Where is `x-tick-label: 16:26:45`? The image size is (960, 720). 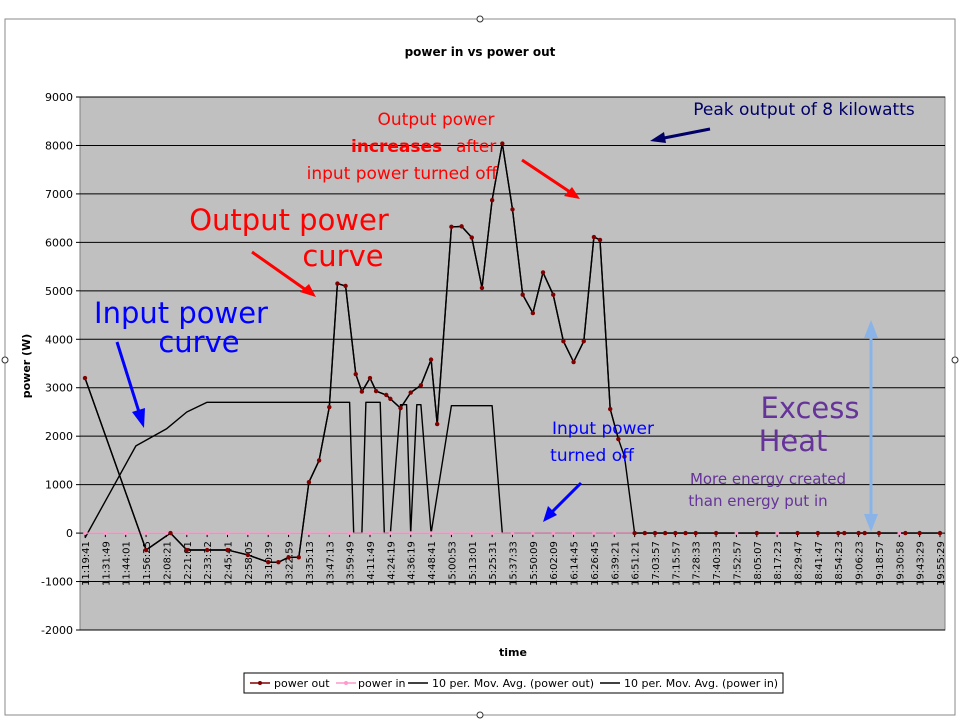 x-tick-label: 16:26:45 is located at coordinates (595, 563).